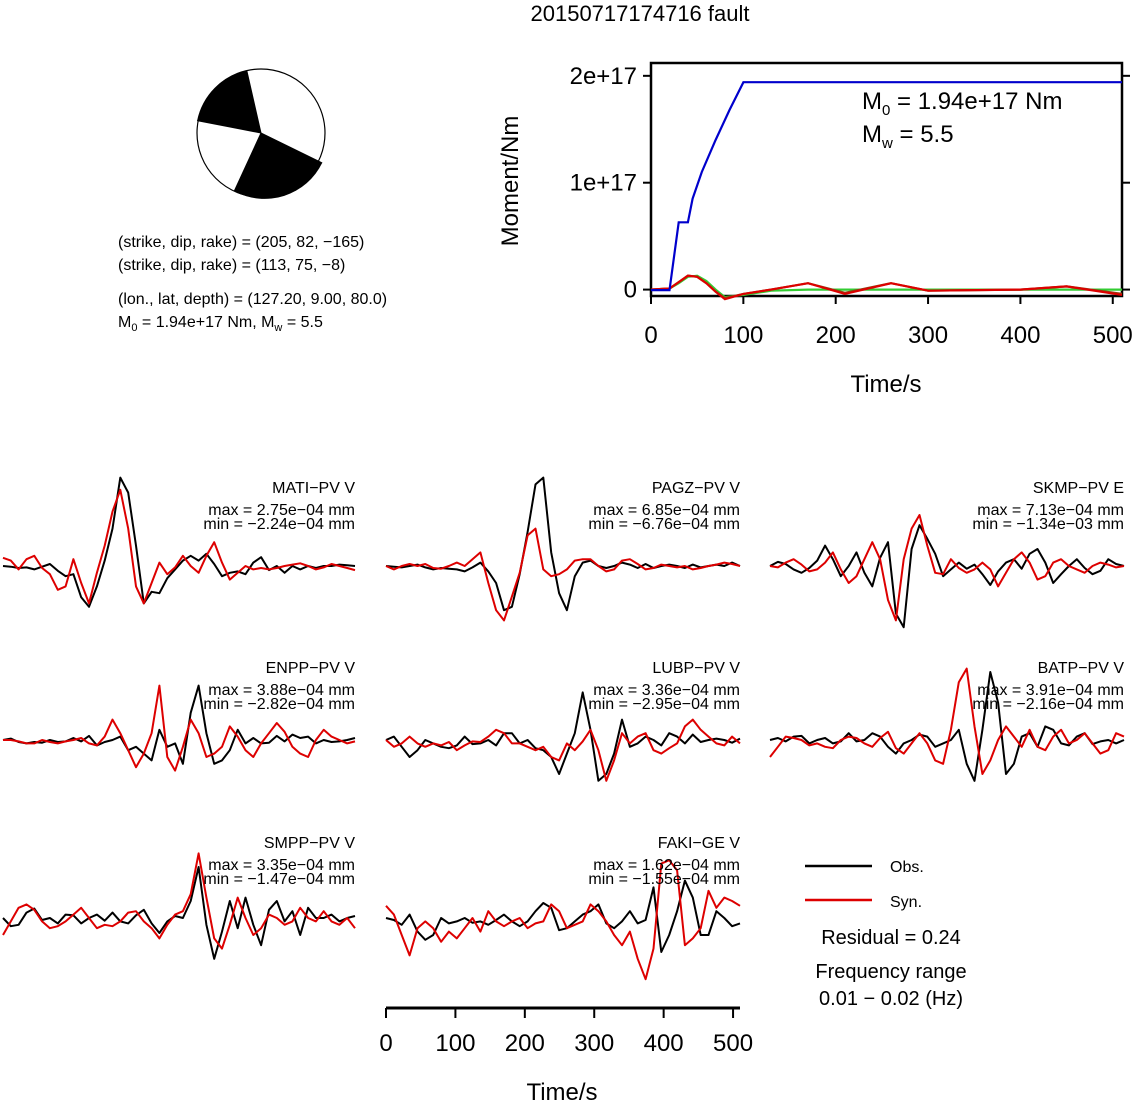  Describe the element at coordinates (664, 1043) in the screenshot. I see `waveform-xtick-label: 400` at that location.